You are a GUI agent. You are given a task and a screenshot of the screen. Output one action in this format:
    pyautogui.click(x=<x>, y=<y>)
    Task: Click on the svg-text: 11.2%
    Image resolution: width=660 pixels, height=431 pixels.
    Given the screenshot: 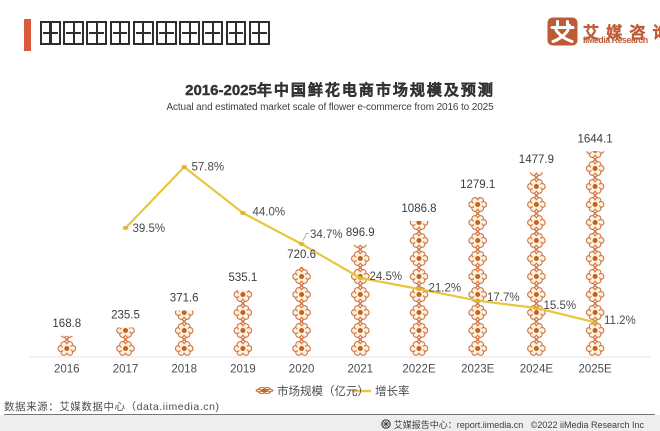 What is the action you would take?
    pyautogui.click(x=620, y=321)
    